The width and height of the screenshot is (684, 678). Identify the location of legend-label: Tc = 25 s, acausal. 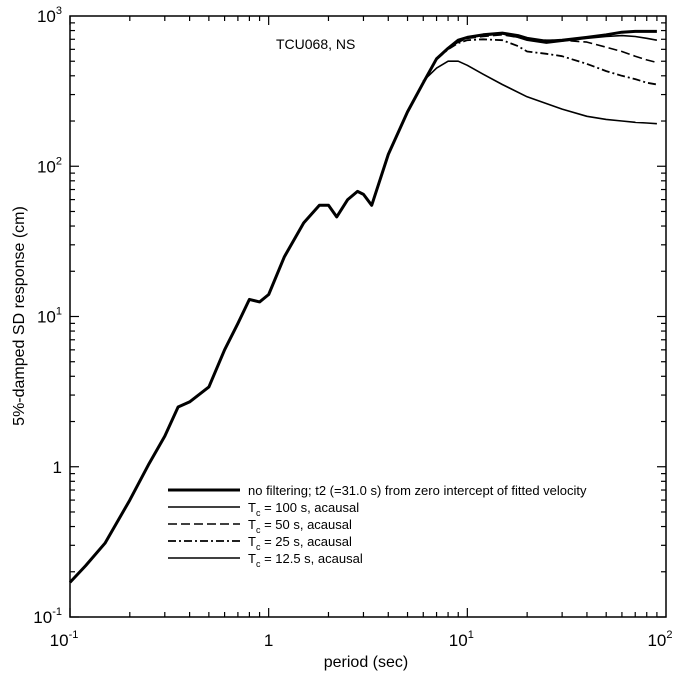
(300, 543).